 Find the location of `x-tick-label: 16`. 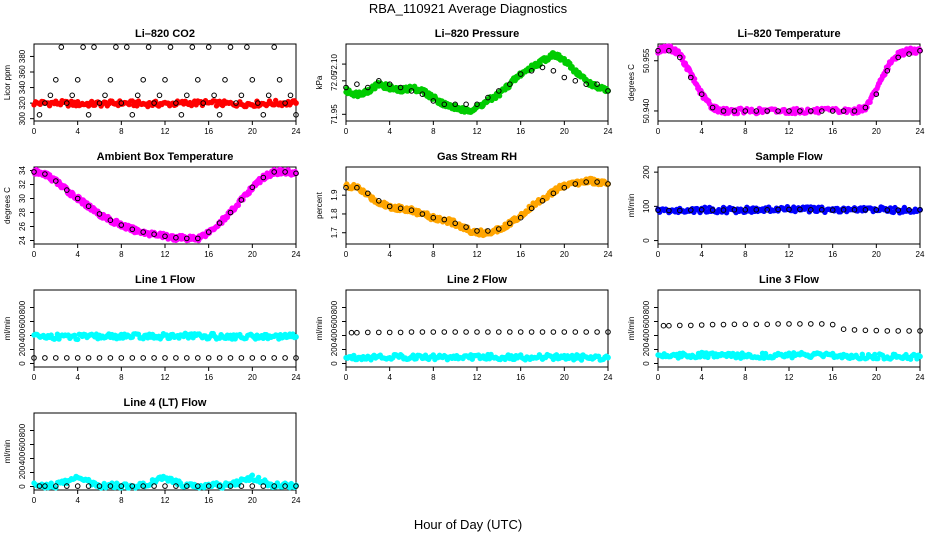

x-tick-label: 16 is located at coordinates (208, 131).